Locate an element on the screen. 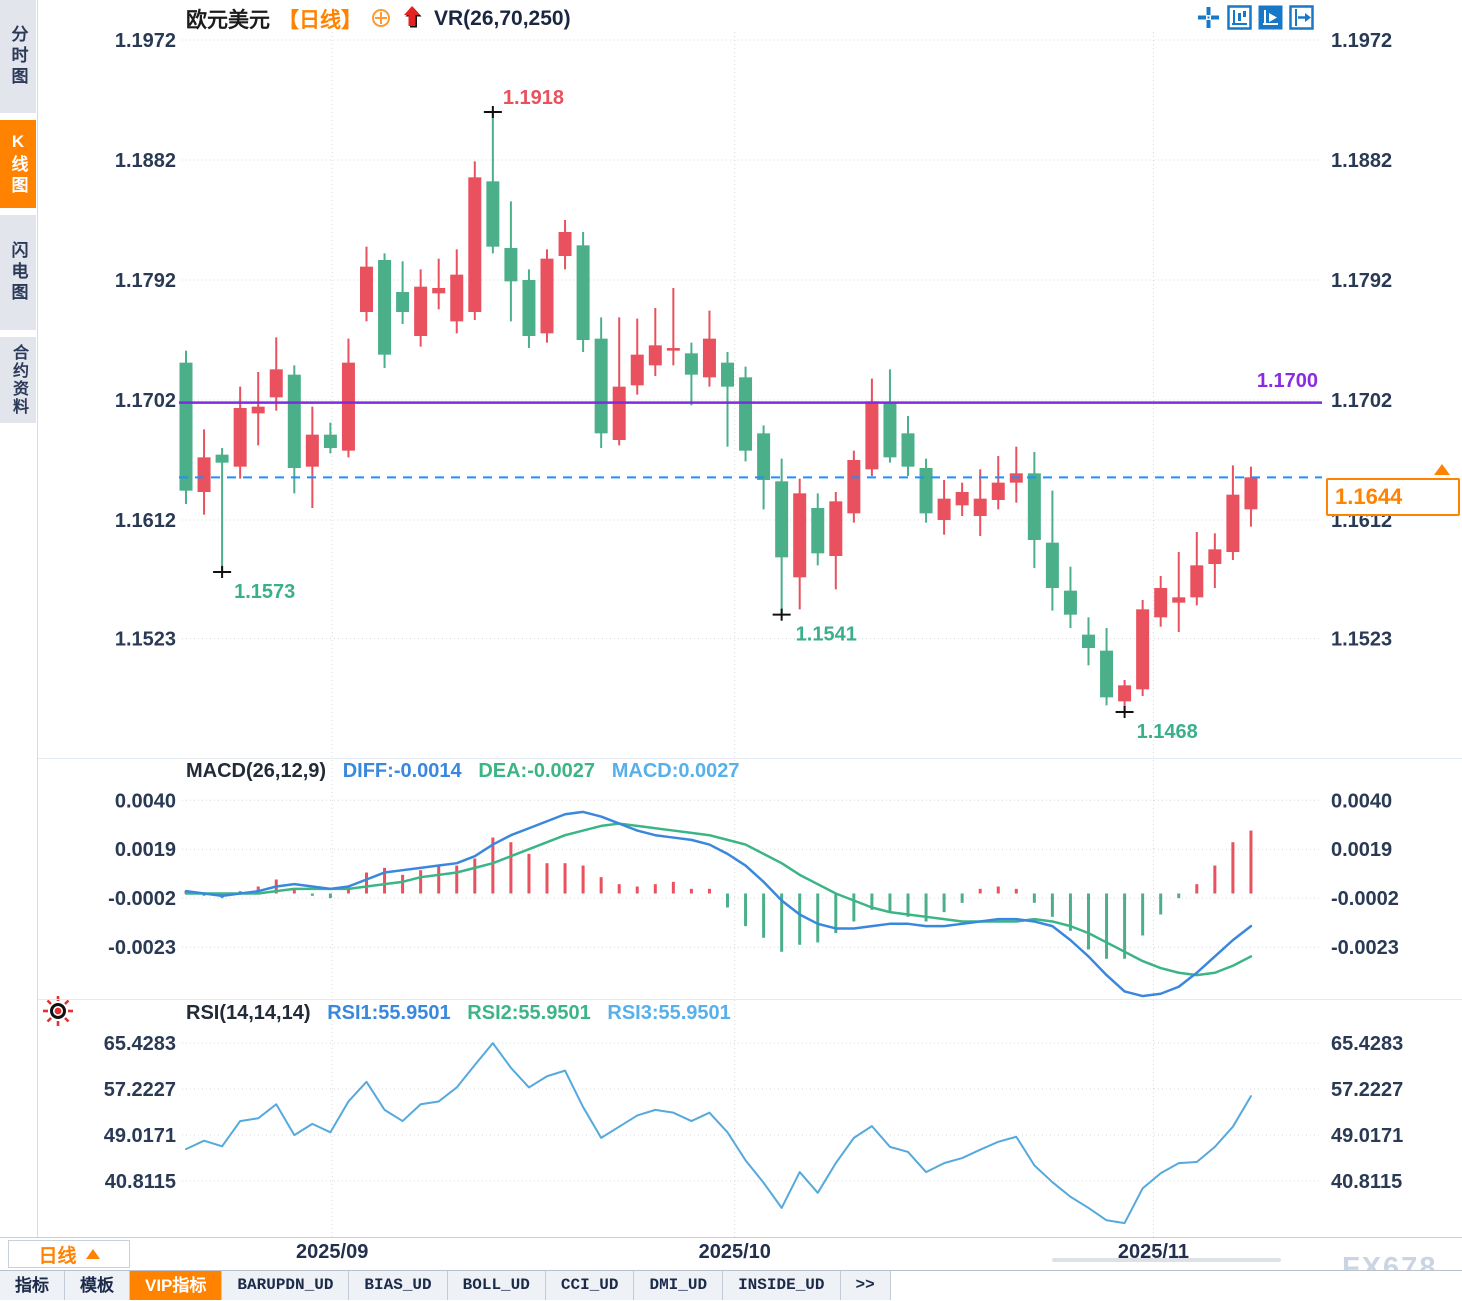 The width and height of the screenshot is (1462, 1301). last-price-value: 1.1644 is located at coordinates (1369, 496).